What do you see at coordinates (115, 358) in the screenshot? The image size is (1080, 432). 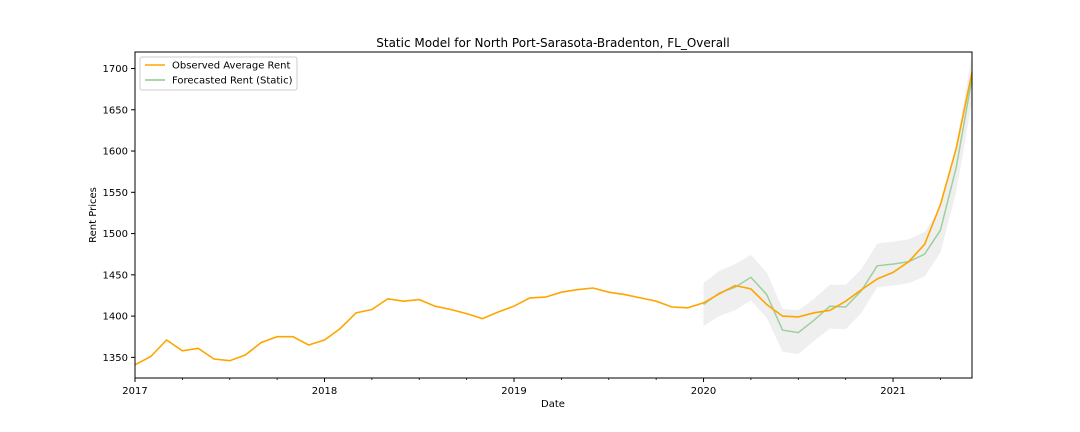 I see `y-tick-label: 1350` at bounding box center [115, 358].